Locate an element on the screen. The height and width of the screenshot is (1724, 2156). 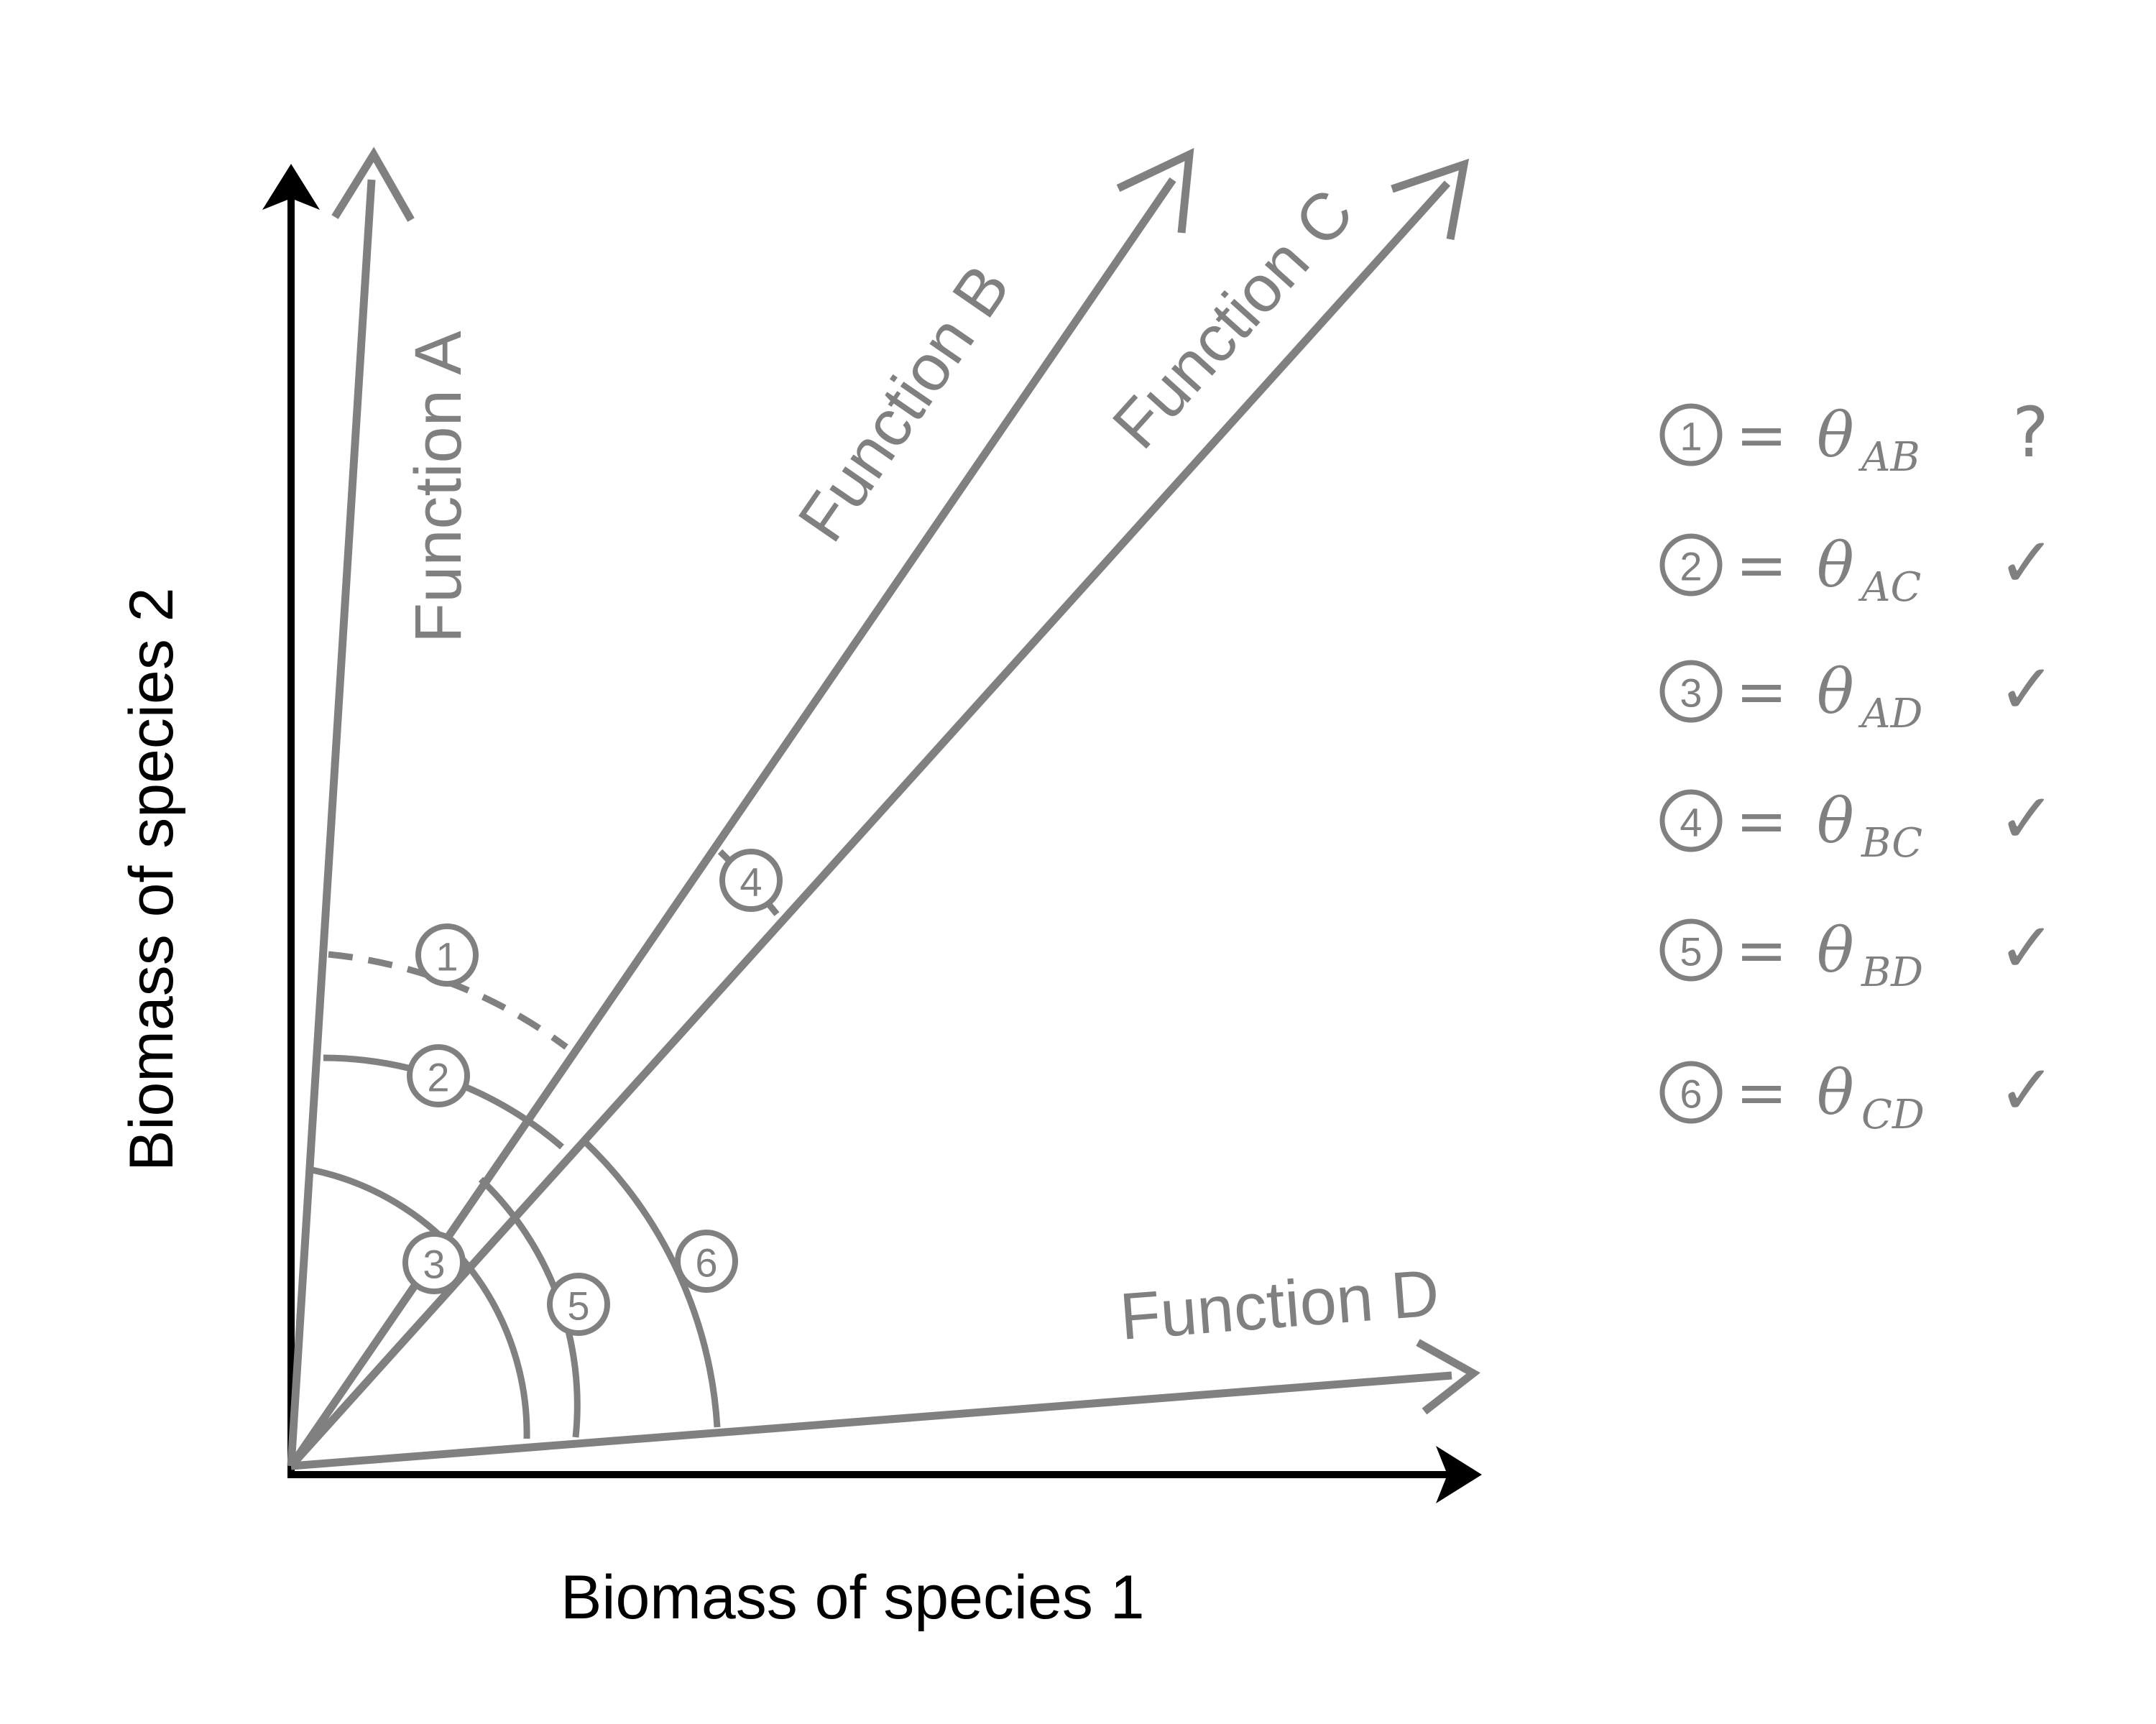
legend-question-mark: ? is located at coordinates (2031, 432).